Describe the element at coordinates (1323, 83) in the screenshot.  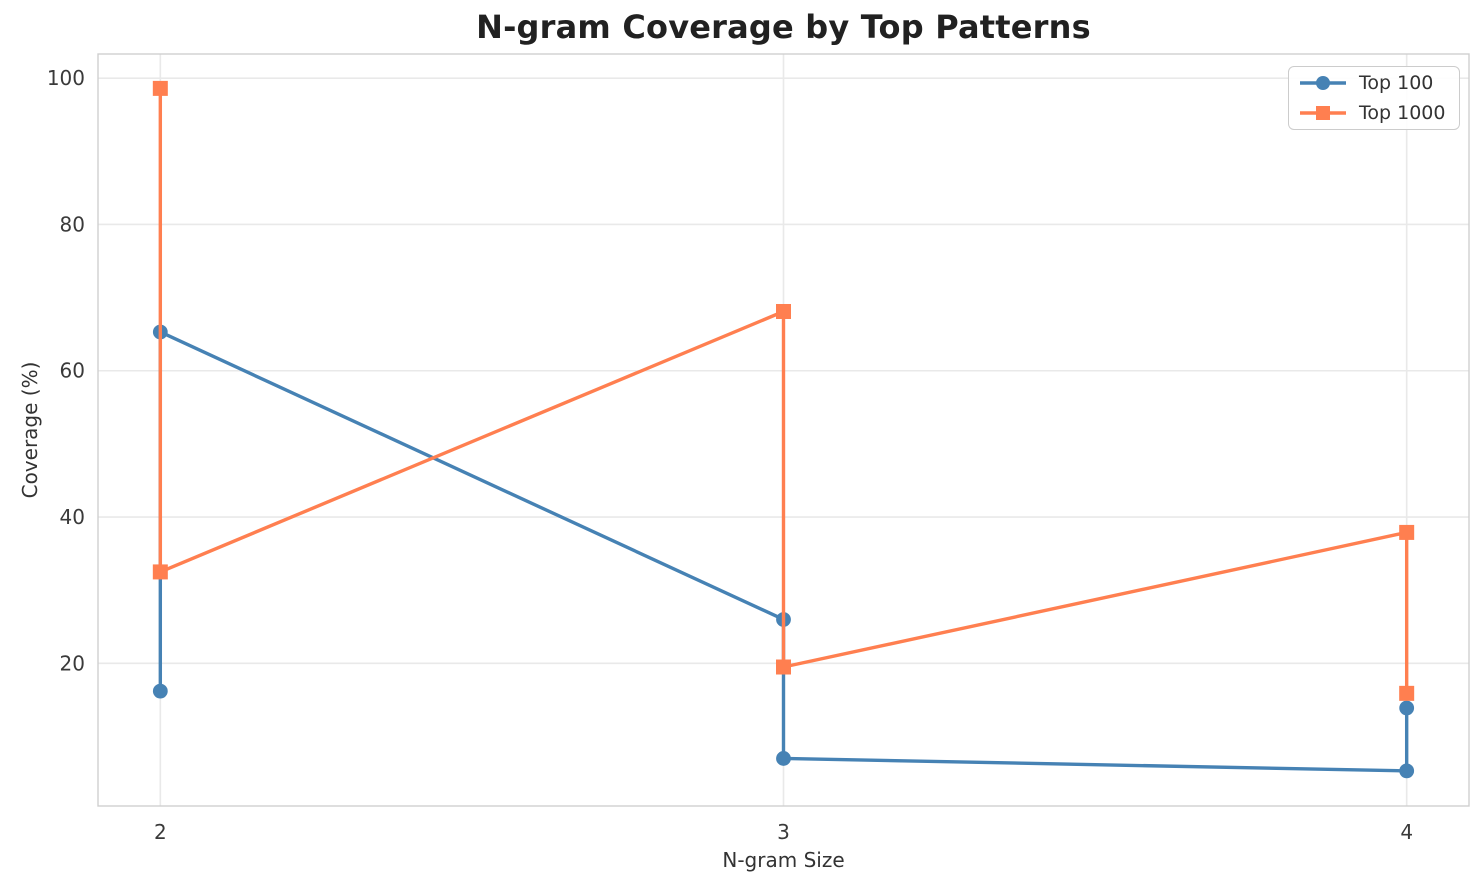
I see `legend-swatch-circle-icon` at that location.